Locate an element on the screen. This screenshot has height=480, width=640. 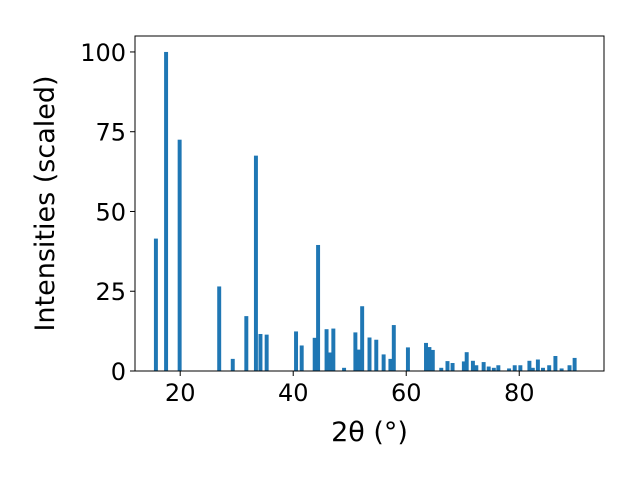
x-axis-label: 2θ (°) is located at coordinates (369, 432).